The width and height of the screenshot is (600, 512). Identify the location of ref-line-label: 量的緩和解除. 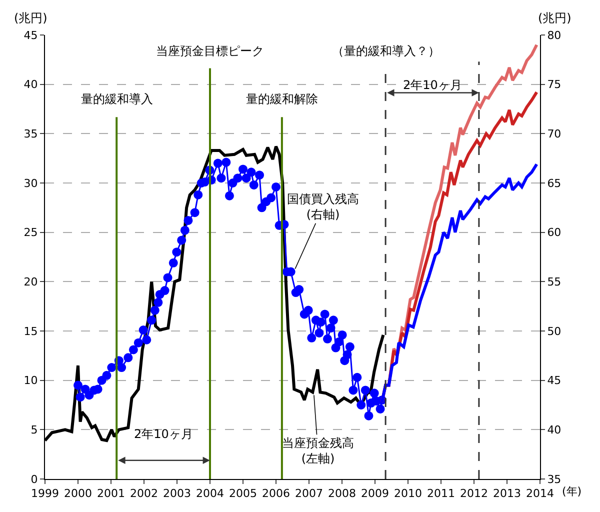
(282, 99).